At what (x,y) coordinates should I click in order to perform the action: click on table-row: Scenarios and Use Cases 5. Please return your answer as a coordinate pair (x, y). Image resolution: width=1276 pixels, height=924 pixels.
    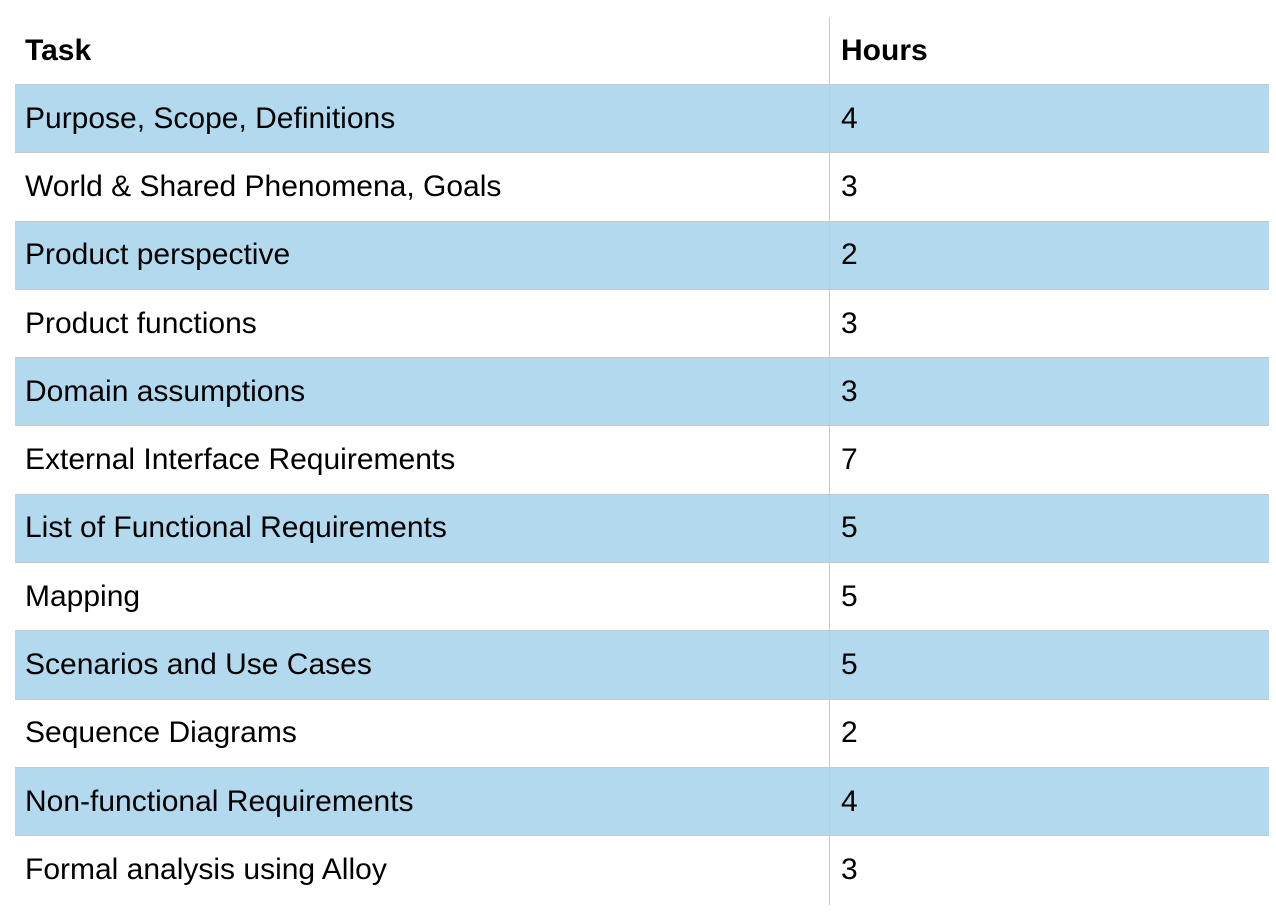
    Looking at the image, I should click on (642, 665).